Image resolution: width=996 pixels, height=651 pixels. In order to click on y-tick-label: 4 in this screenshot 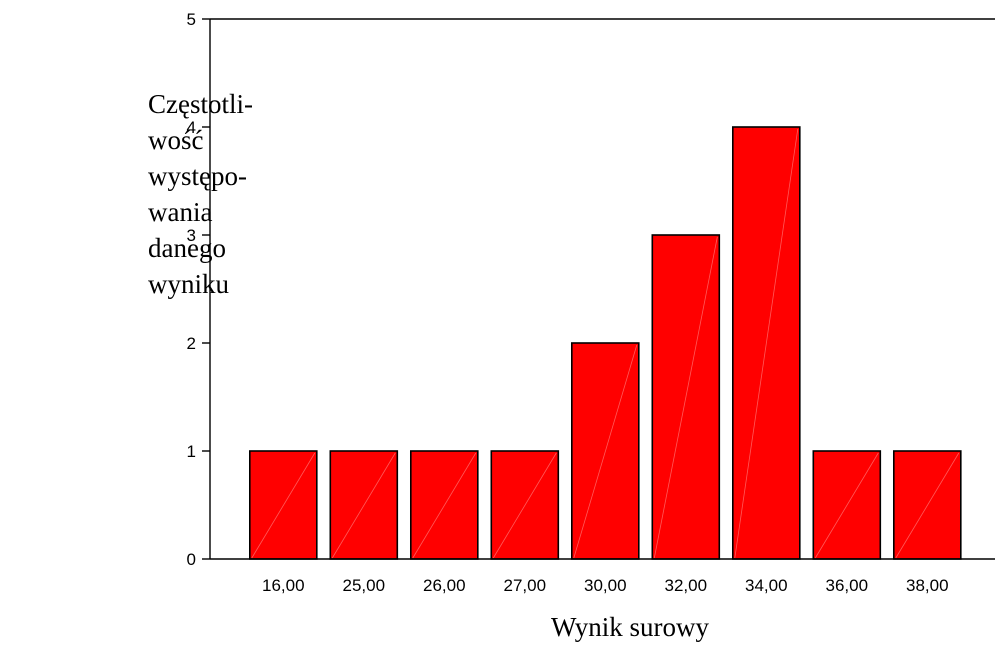, I will do `click(191, 127)`.